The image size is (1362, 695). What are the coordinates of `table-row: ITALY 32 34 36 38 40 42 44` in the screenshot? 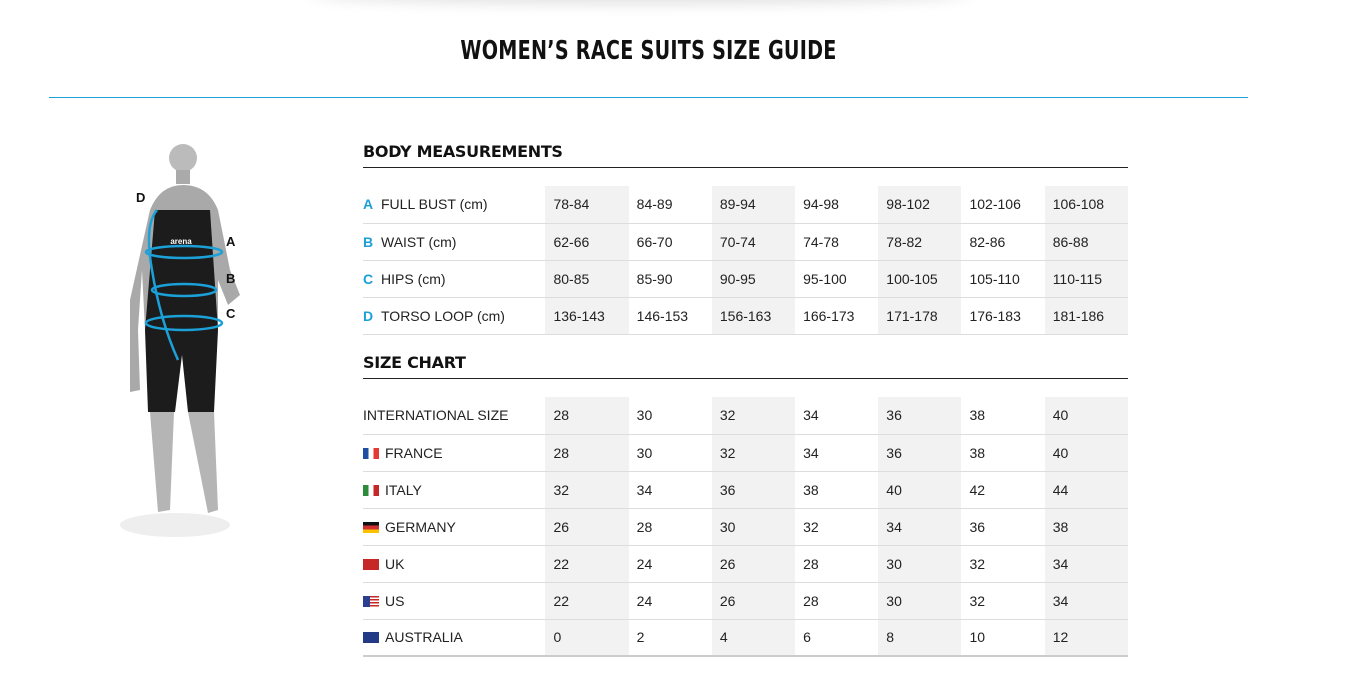 It's located at (745, 490).